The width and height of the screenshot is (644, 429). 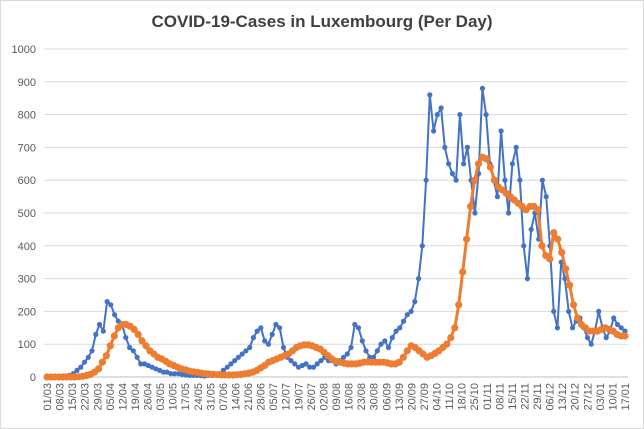 What do you see at coordinates (236, 397) in the screenshot?
I see `x-tick-label: 14/06` at bounding box center [236, 397].